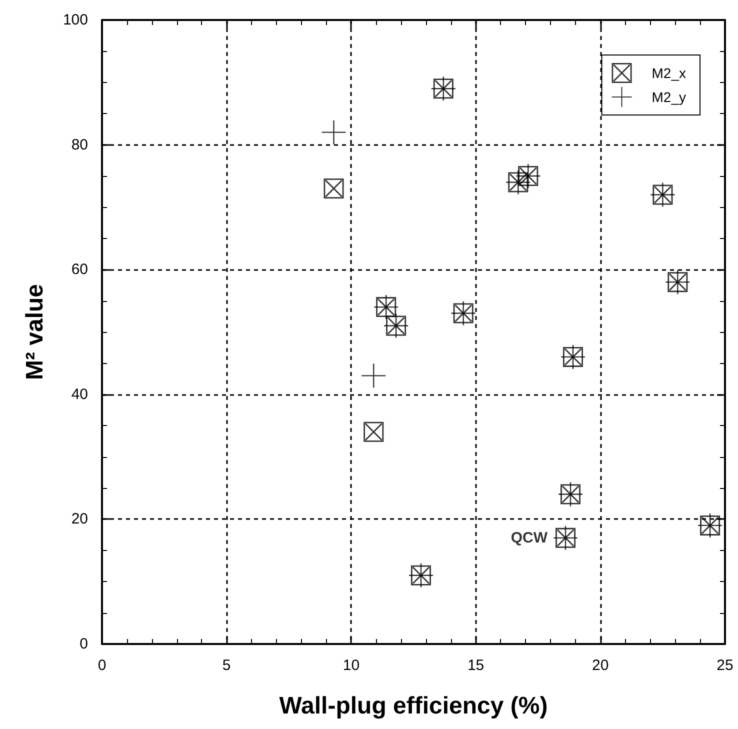  I want to click on x-tick-label: 15, so click(475, 665).